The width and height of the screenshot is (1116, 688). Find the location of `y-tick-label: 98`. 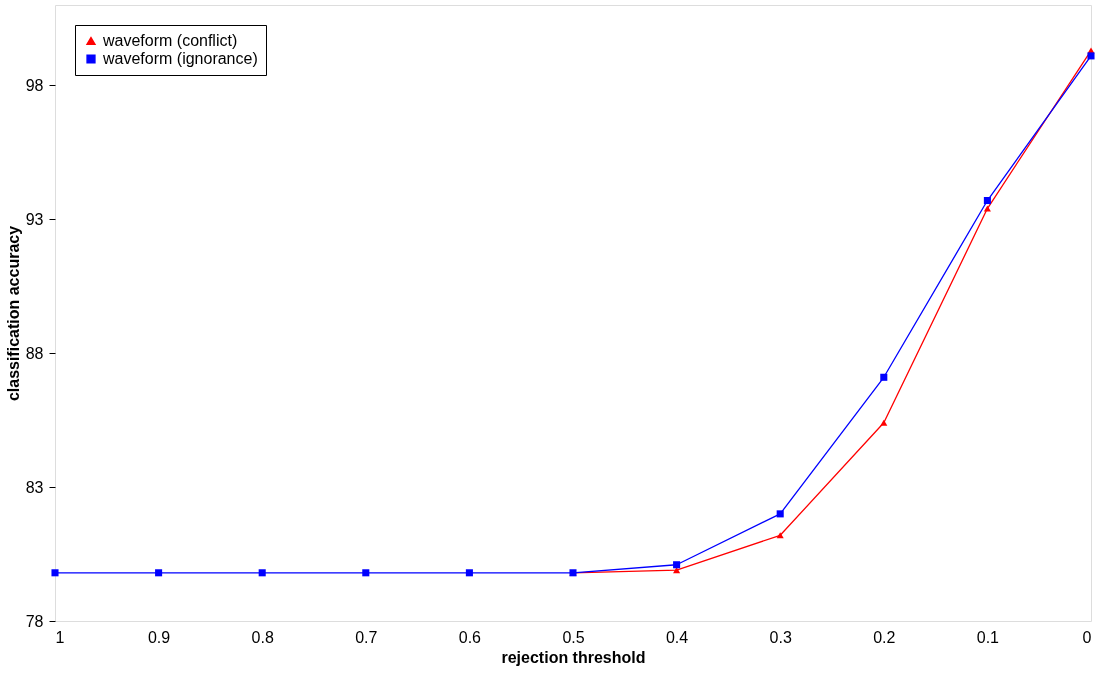

y-tick-label: 98 is located at coordinates (34, 85).